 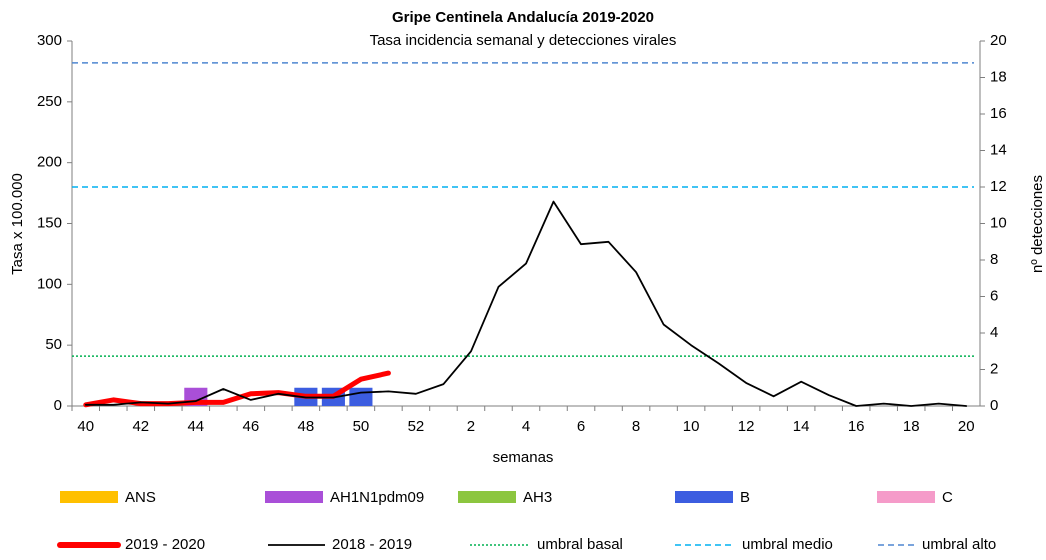 I want to click on x-tick-label: 2, so click(x=471, y=426).